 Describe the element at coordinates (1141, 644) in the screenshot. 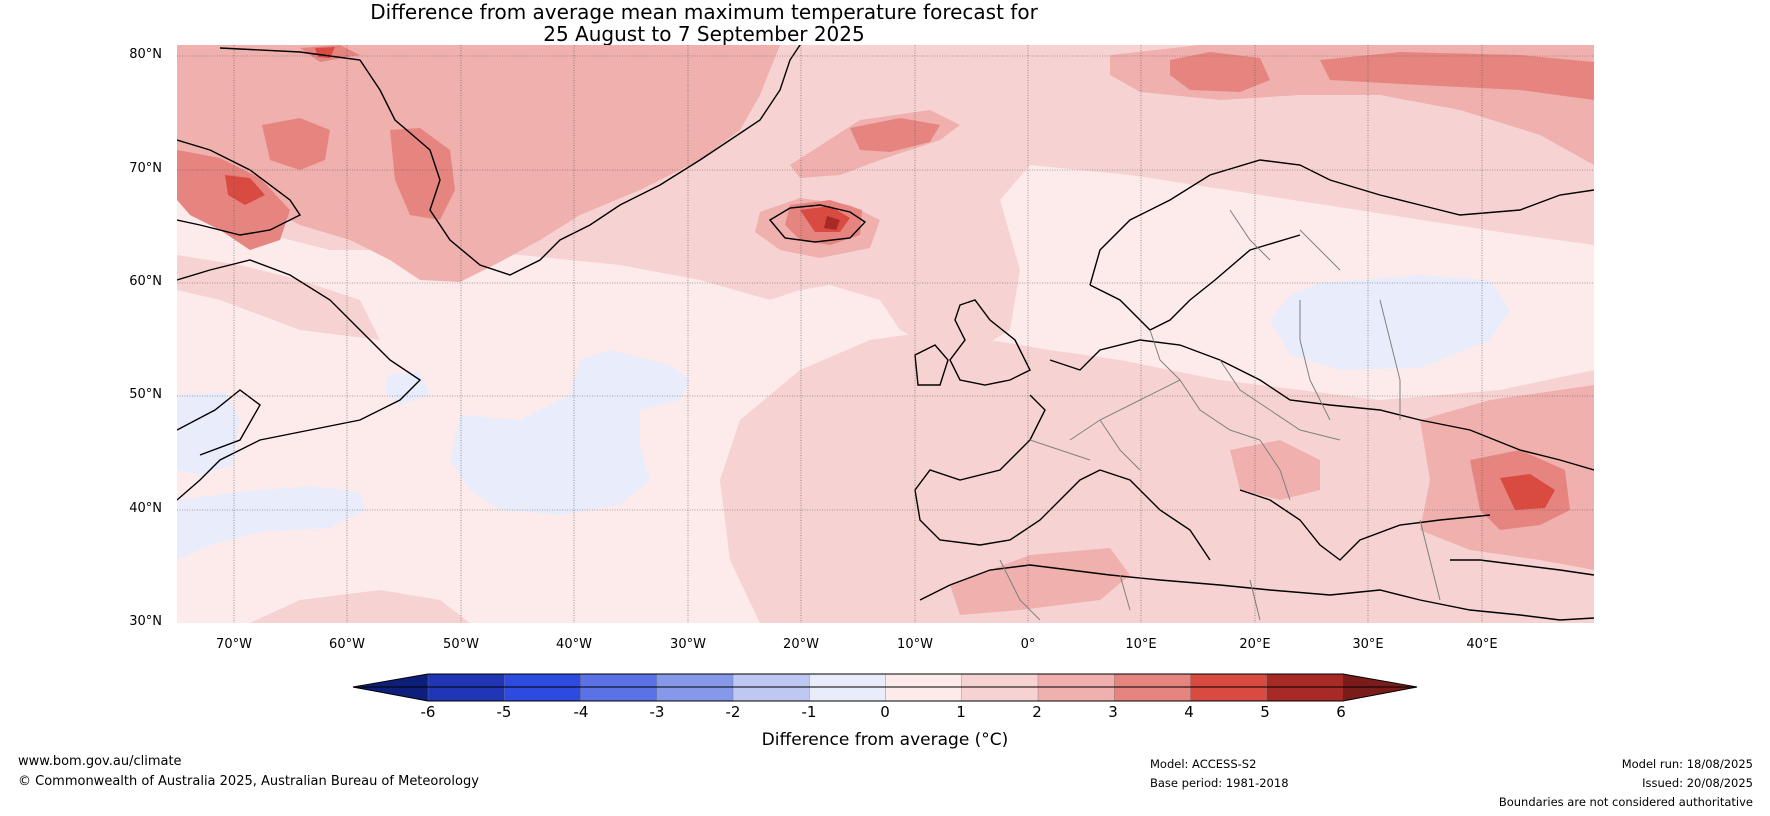

I see `lon-label-10e: 10°E` at that location.